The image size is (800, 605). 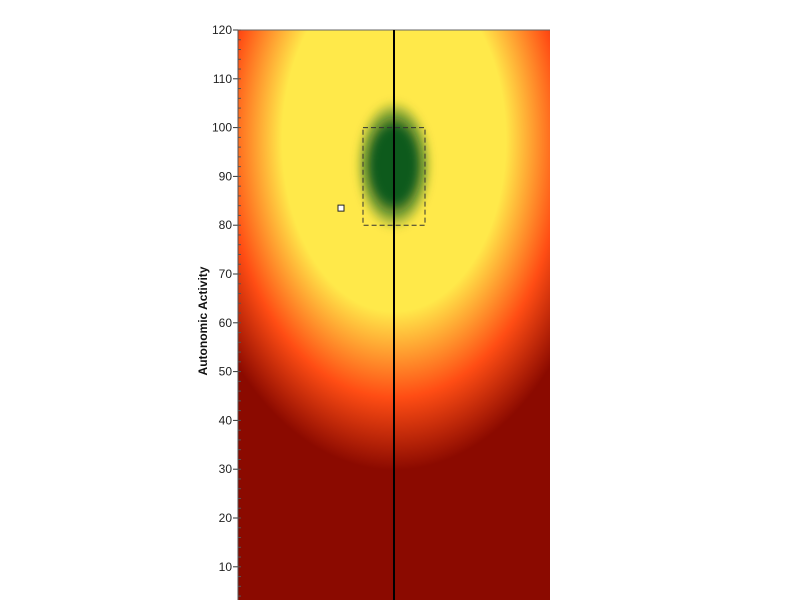 I want to click on y-tick-label: 30, so click(x=226, y=469).